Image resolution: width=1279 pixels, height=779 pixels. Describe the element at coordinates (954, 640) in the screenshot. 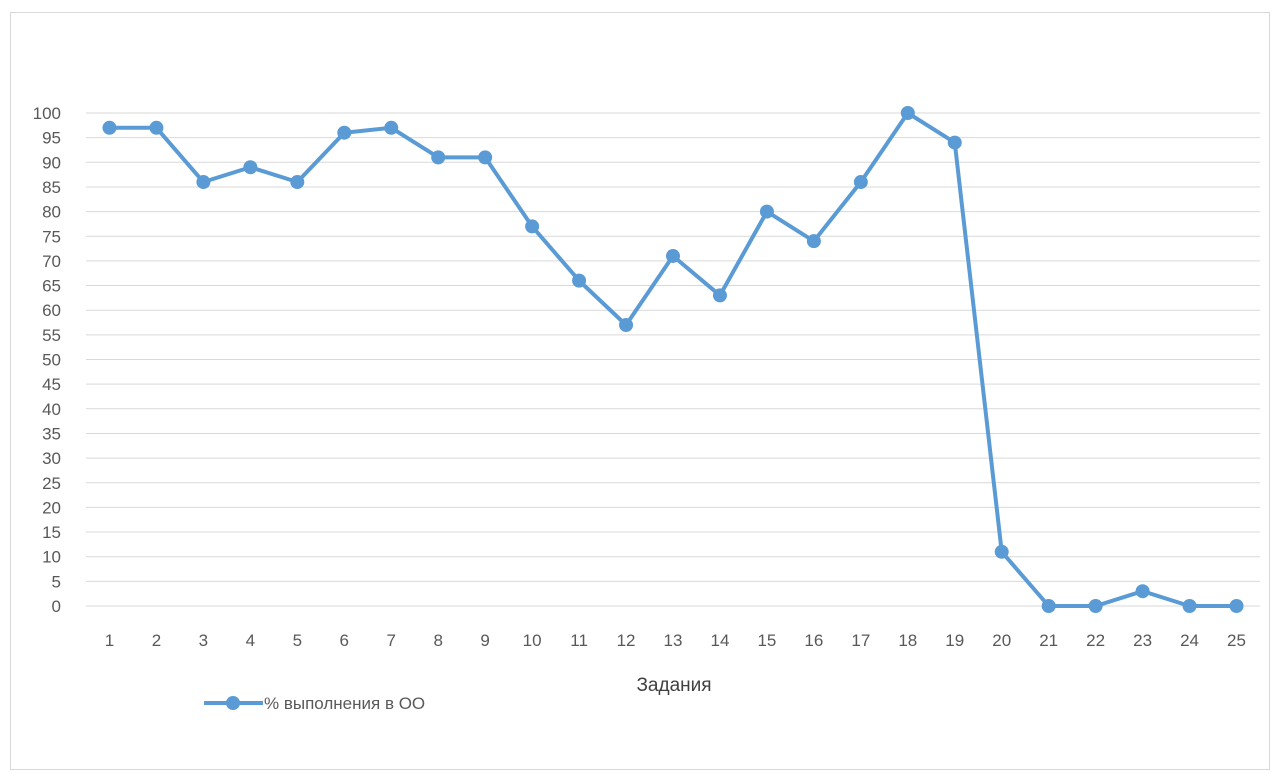

I see `x-tick-label-19: 19` at that location.